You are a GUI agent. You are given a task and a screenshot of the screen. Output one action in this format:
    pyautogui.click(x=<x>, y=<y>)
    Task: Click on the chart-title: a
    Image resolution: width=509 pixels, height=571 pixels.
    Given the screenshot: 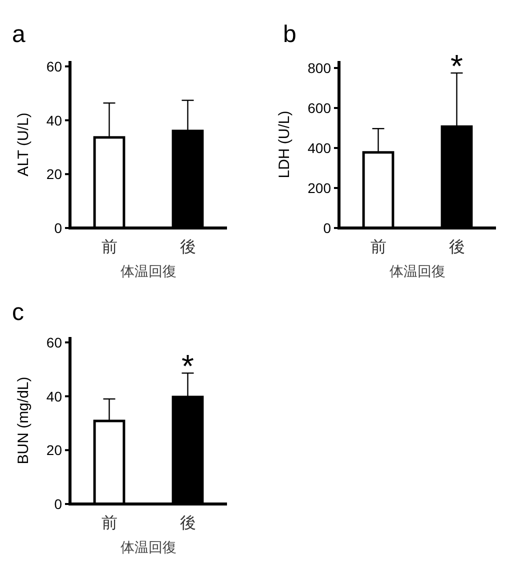 What is the action you would take?
    pyautogui.click(x=19, y=34)
    